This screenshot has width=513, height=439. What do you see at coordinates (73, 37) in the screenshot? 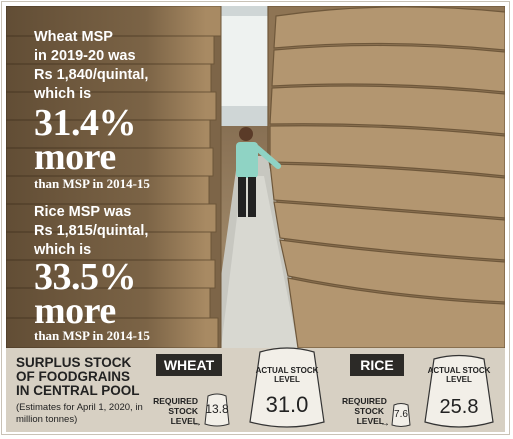
I see `wheat-msp-line-1: Wheat MSP` at bounding box center [73, 37].